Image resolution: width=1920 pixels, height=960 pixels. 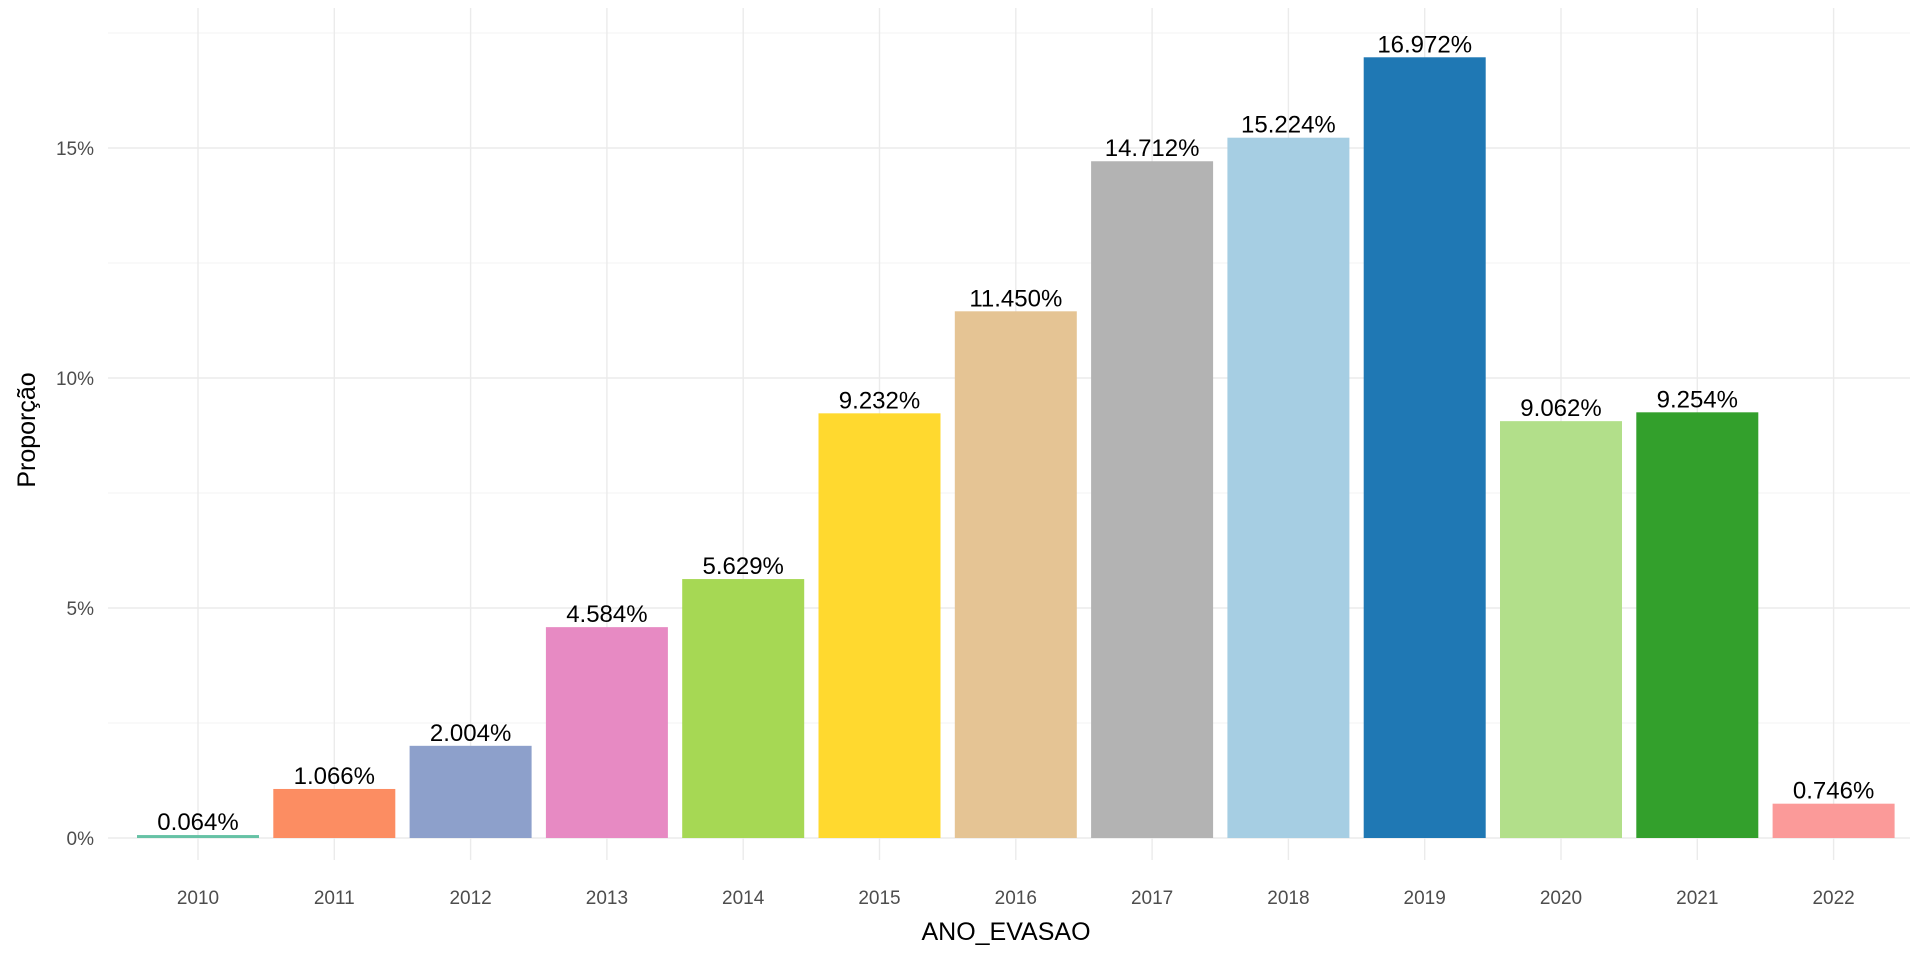 I want to click on x-tick-label: 2018, so click(x=1288, y=898).